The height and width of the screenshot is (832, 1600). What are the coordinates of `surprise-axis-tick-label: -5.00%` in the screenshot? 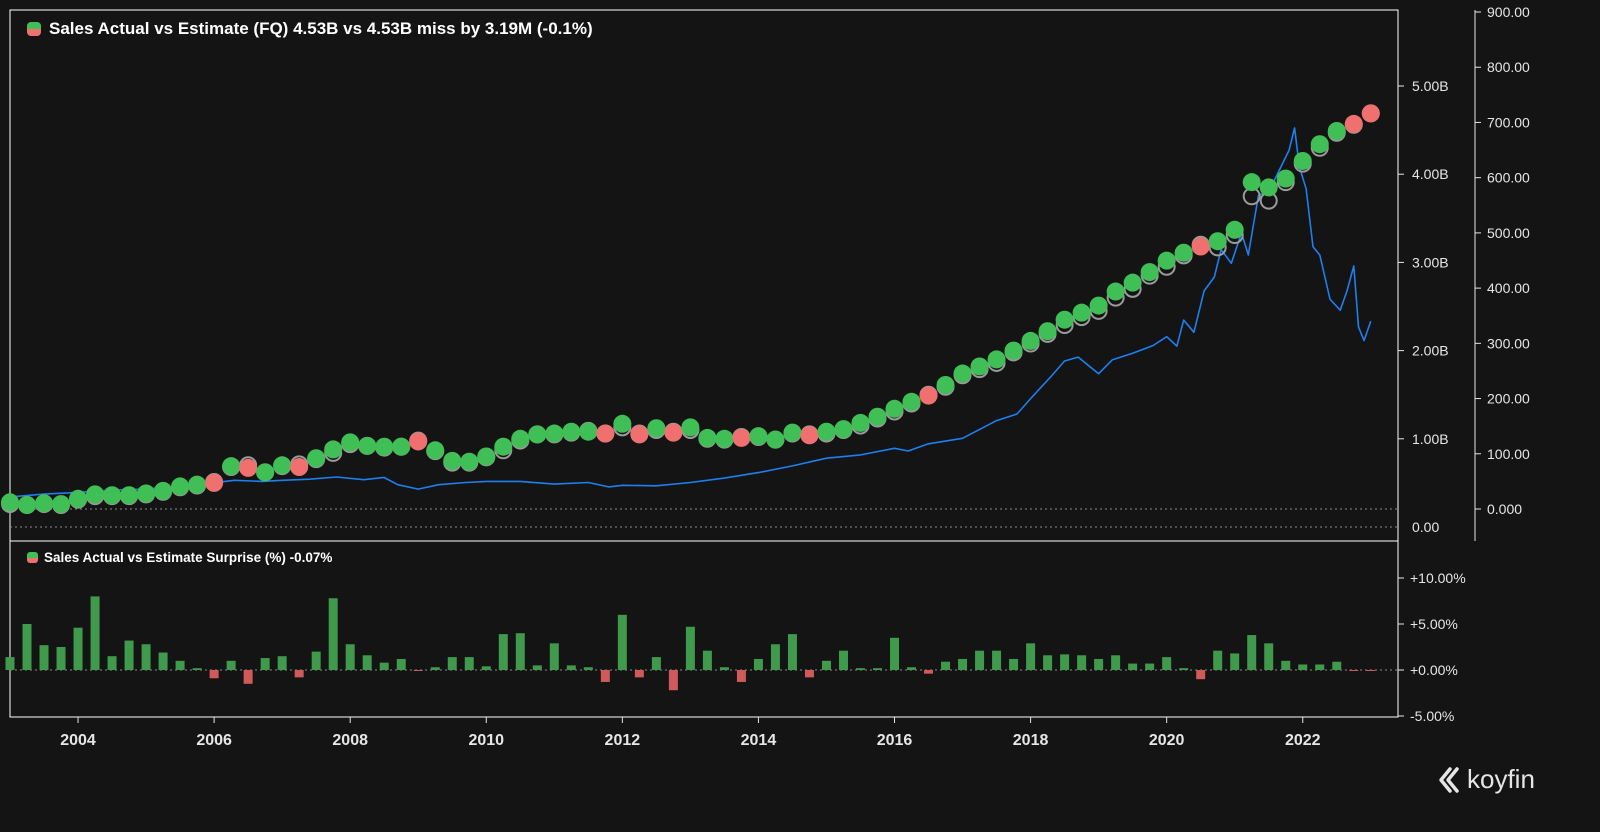 It's located at (1432, 716).